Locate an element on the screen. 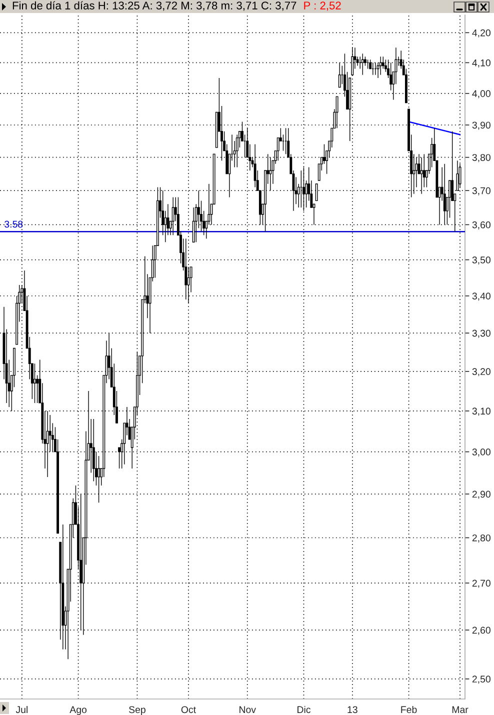  x-tick-label: Mar is located at coordinates (460, 710).